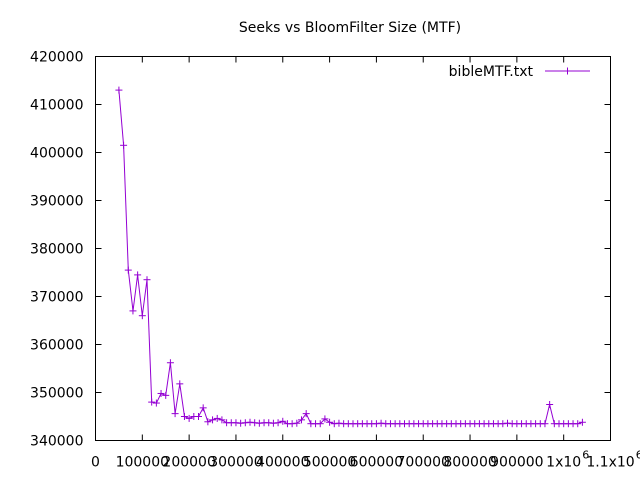 The height and width of the screenshot is (480, 640). Describe the element at coordinates (282, 463) in the screenshot. I see `x-tick-label: 400000` at that location.